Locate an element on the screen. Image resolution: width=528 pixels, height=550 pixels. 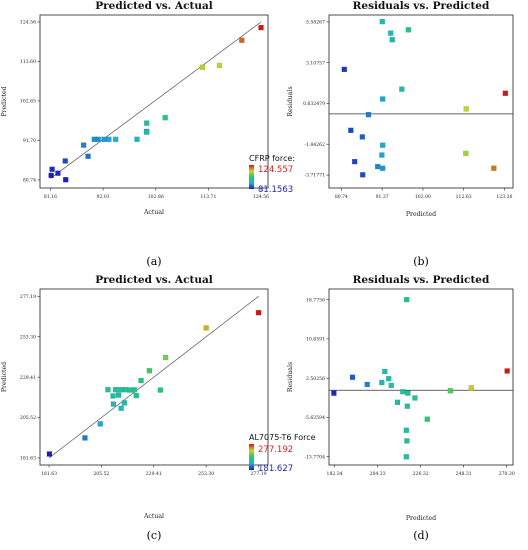
x-tick-label: 204.33 is located at coordinates (378, 474).